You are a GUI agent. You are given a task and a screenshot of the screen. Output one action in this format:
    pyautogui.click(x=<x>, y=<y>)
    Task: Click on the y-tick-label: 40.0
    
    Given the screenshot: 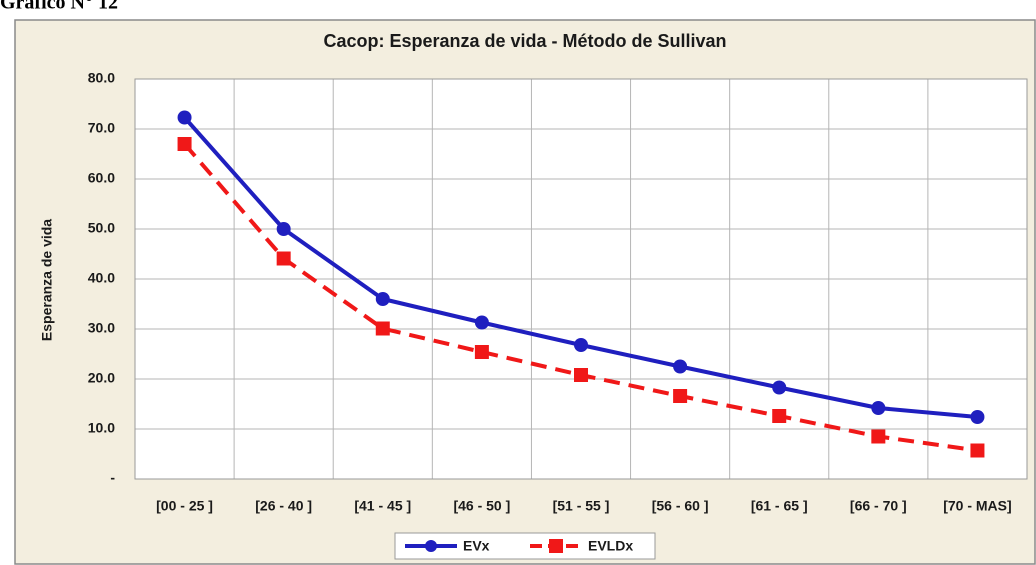 What is the action you would take?
    pyautogui.click(x=101, y=278)
    